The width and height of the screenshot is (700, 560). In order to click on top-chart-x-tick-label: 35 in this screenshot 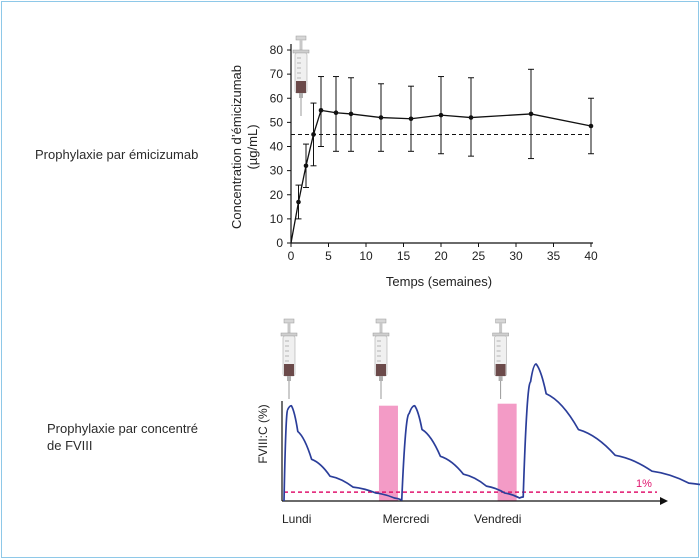, I will do `click(554, 256)`.